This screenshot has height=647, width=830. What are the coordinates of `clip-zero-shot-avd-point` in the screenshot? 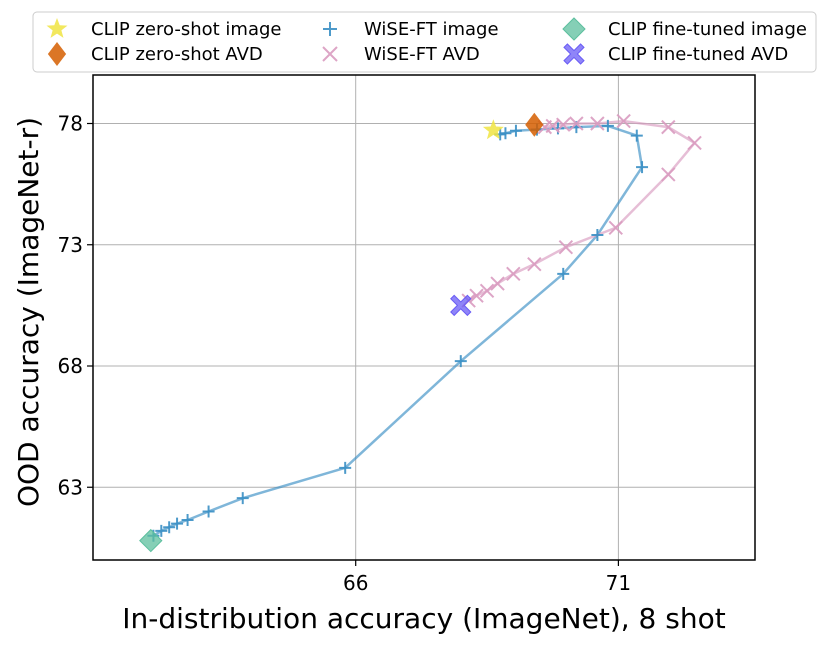 It's located at (534, 124).